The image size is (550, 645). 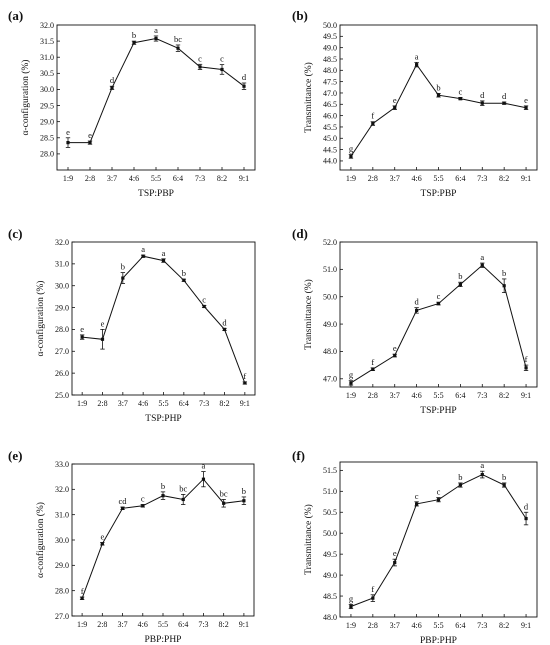 What do you see at coordinates (47, 25) in the screenshot?
I see `y-tick-label: 32.0` at bounding box center [47, 25].